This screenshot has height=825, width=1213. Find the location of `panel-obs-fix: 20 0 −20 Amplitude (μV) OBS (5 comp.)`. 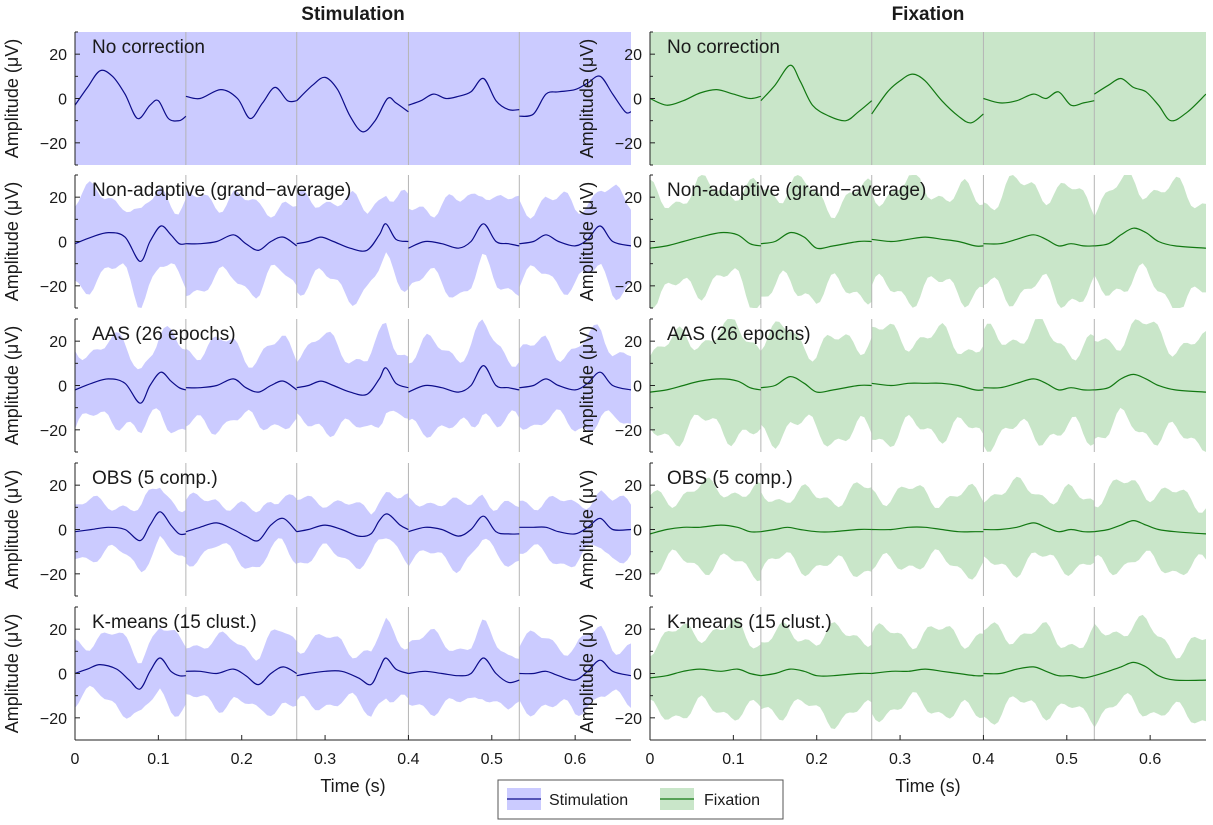

panel-obs-fix: 20 0 −20 Amplitude (μV) OBS (5 comp.) is located at coordinates (891, 529).